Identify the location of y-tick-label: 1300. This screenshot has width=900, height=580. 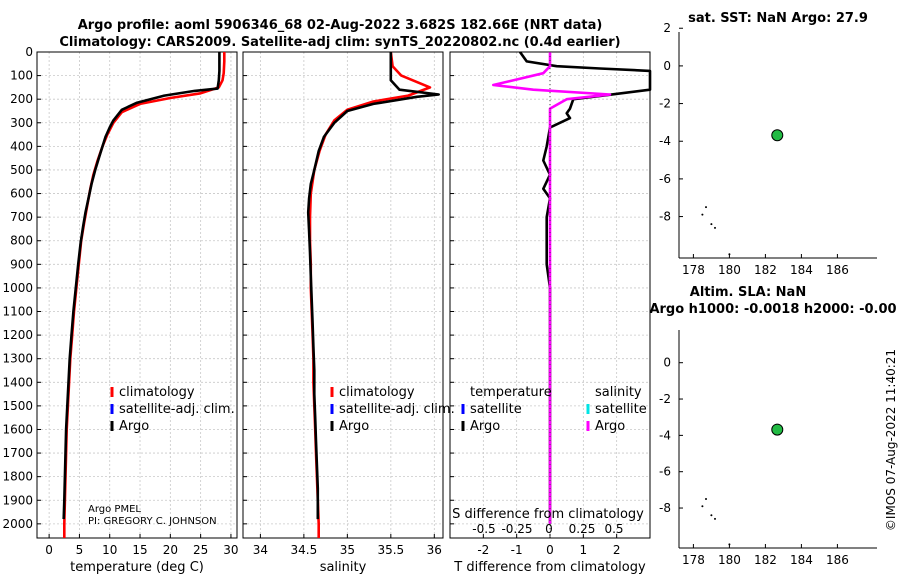
(17, 359).